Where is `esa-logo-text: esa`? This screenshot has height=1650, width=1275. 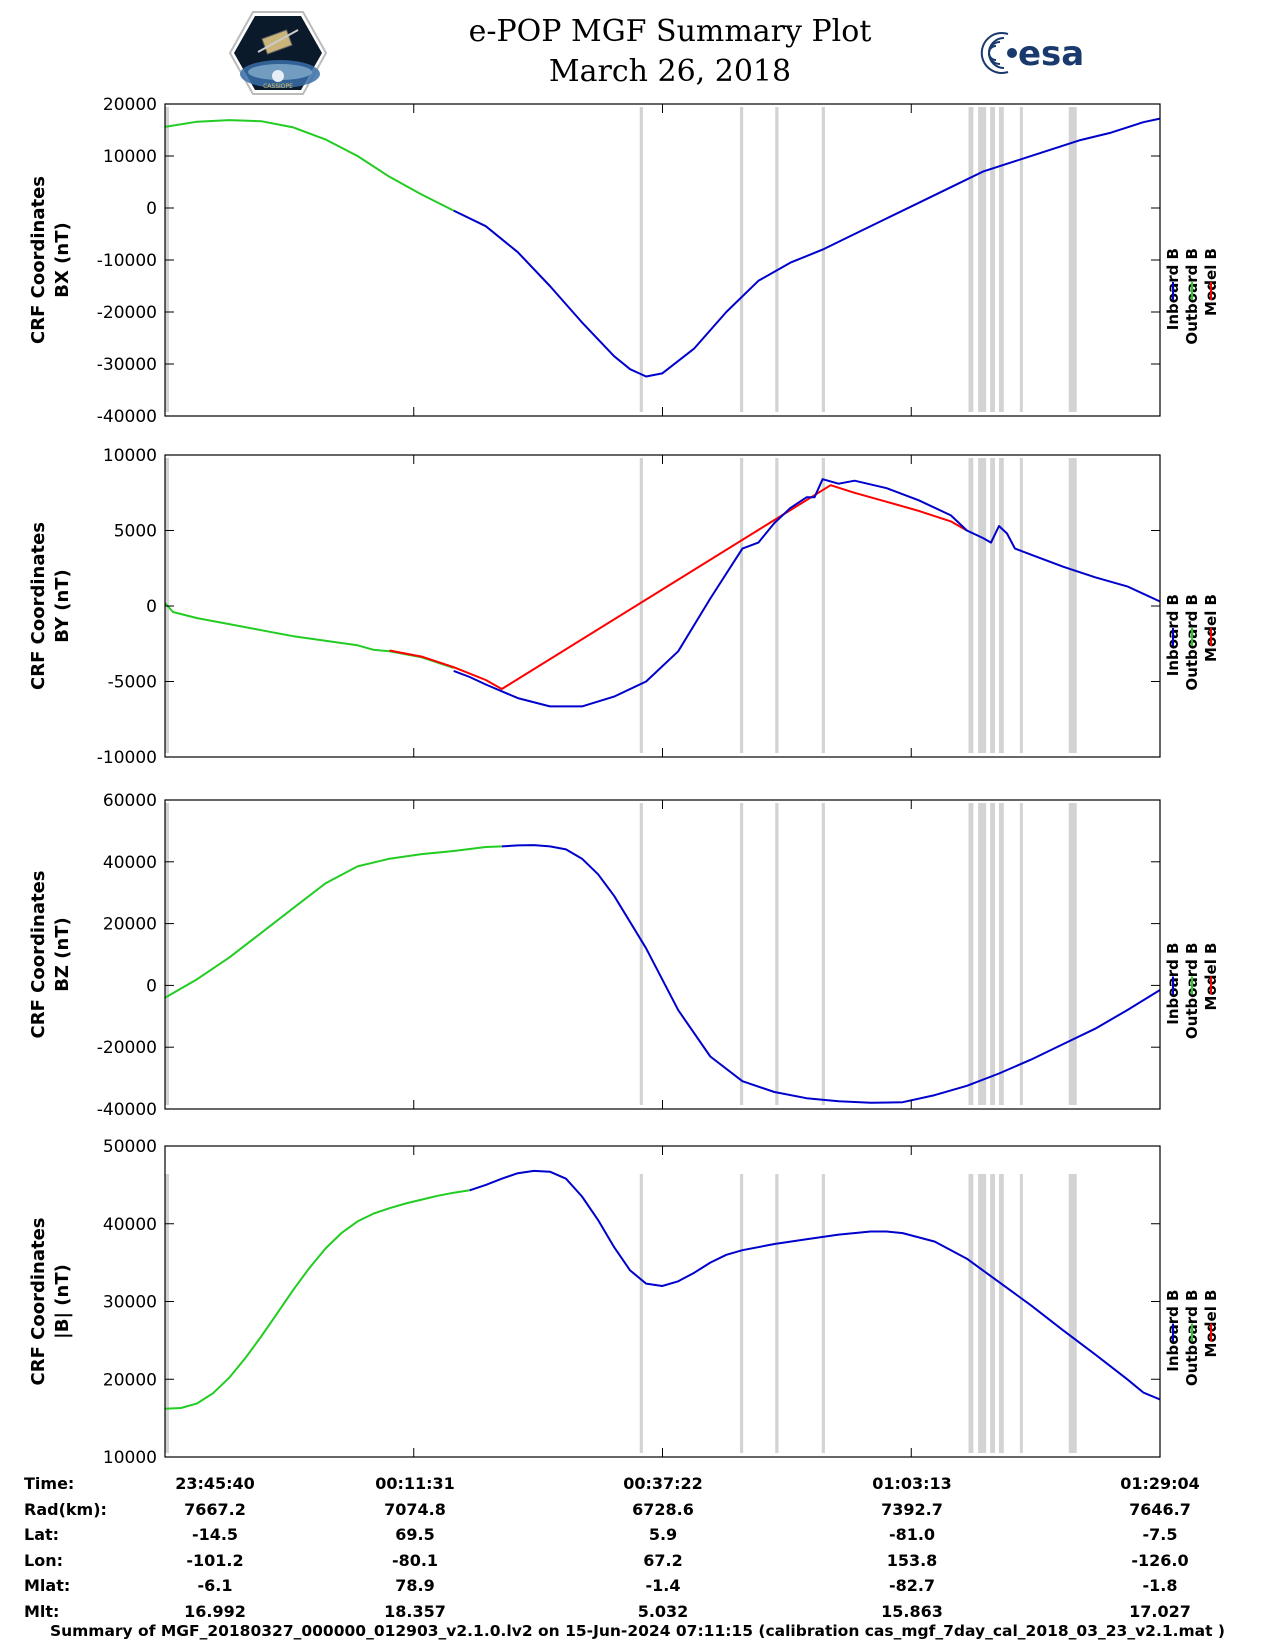 esa-logo-text: esa is located at coordinates (1051, 54).